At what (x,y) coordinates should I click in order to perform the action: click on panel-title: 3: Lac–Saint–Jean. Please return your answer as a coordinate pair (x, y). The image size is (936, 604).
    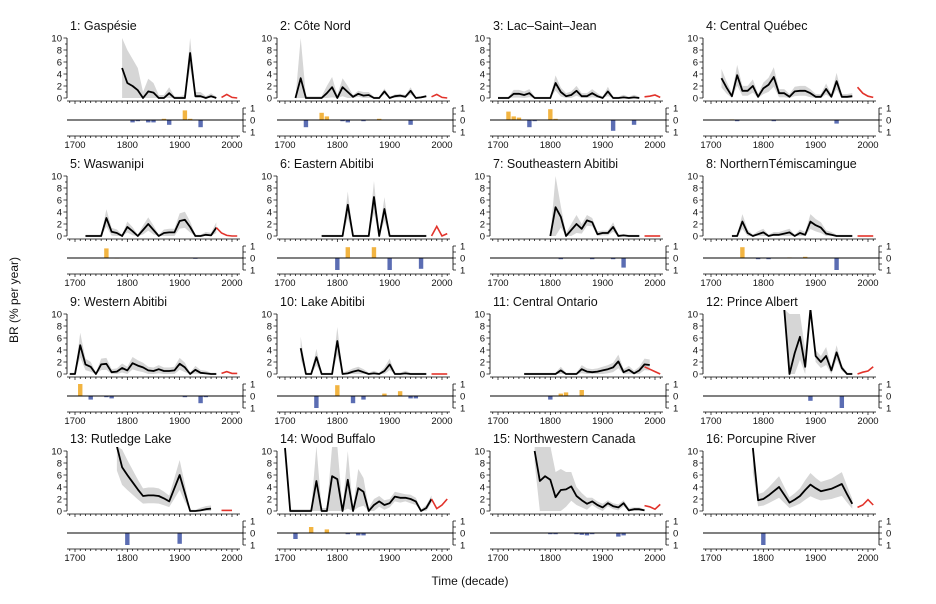
    Looking at the image, I should click on (545, 26).